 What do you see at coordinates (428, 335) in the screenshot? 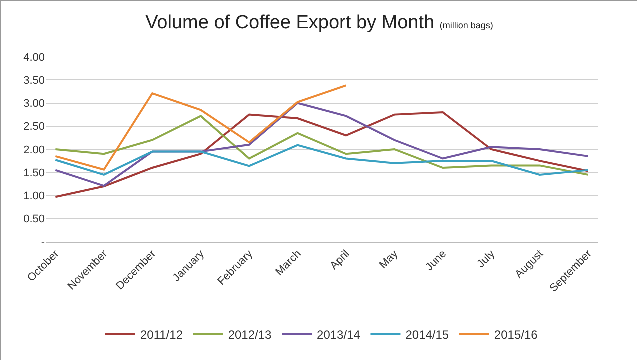
I see `legend-label: 2014/15` at bounding box center [428, 335].